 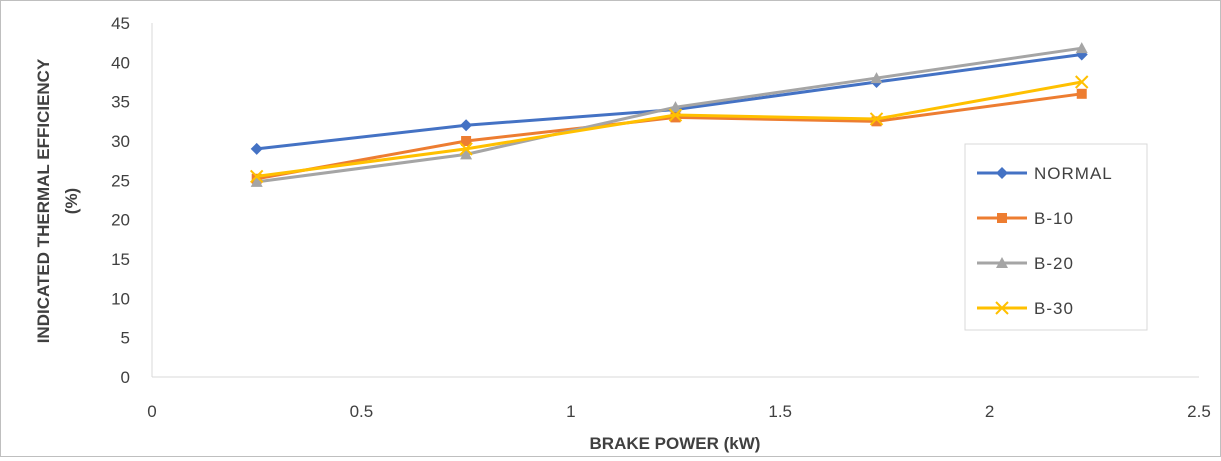 I want to click on legend-entry: B-10, so click(x=1025, y=218).